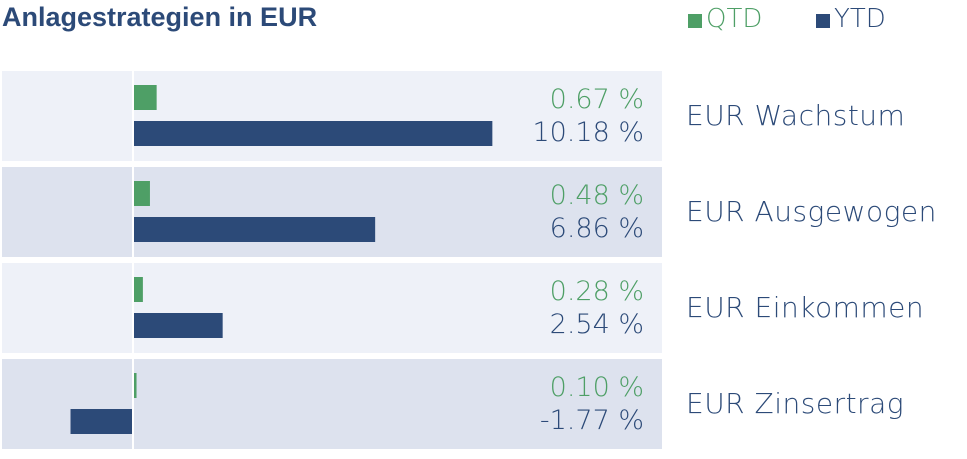 This screenshot has width=967, height=459. I want to click on label-ytd-eur-wachstum: 10.18 %, so click(588, 132).